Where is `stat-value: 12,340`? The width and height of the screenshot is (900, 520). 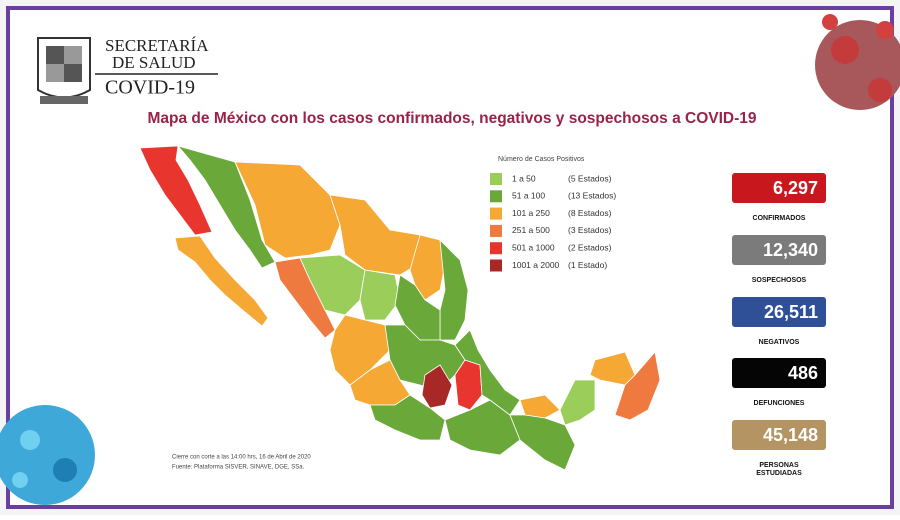
stat-value: 12,340 is located at coordinates (790, 250).